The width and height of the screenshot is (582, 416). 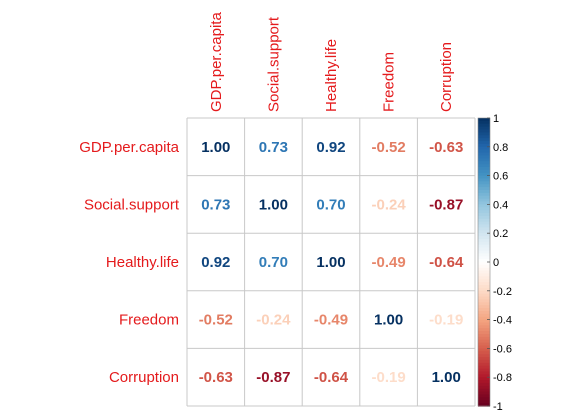 What do you see at coordinates (149, 320) in the screenshot?
I see `row-label-freedom: Freedom` at bounding box center [149, 320].